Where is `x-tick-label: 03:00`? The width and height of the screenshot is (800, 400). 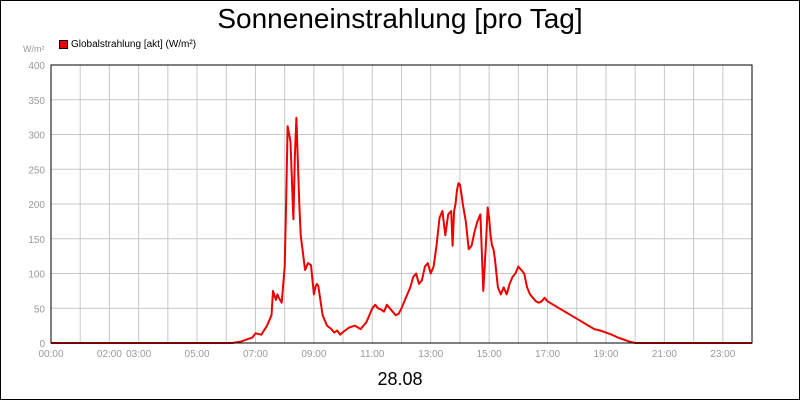
x-tick-label: 03:00 is located at coordinates (138, 354).